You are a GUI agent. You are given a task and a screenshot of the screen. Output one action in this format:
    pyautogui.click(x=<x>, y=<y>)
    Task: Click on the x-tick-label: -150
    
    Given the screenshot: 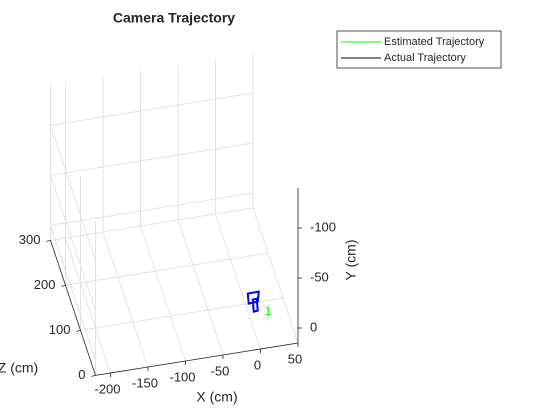 What is the action you would take?
    pyautogui.click(x=145, y=382)
    